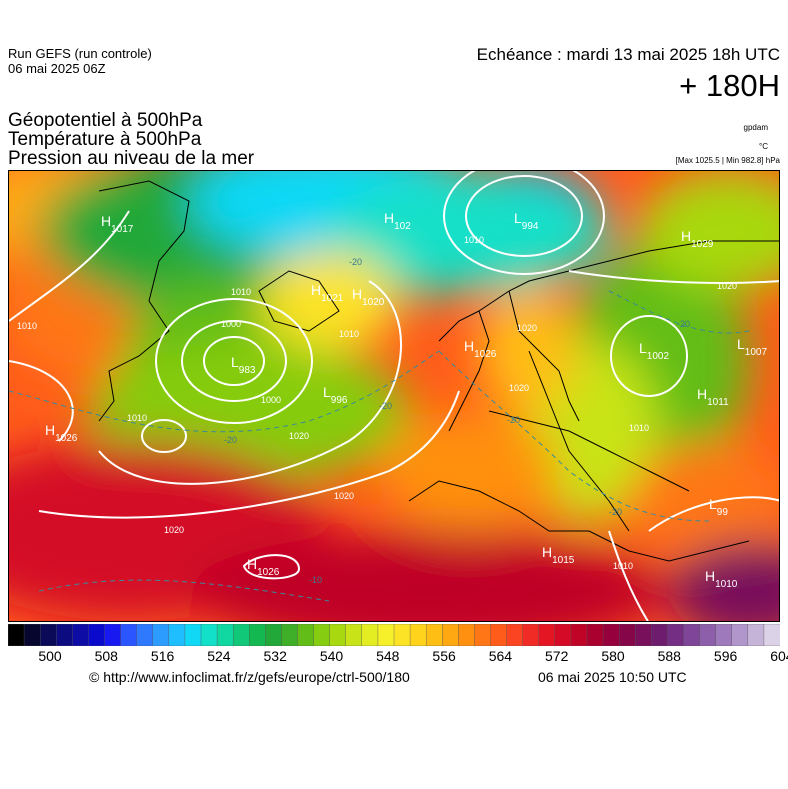  What do you see at coordinates (718, 507) in the screenshot?
I see `pressure-center-label: L99` at bounding box center [718, 507].